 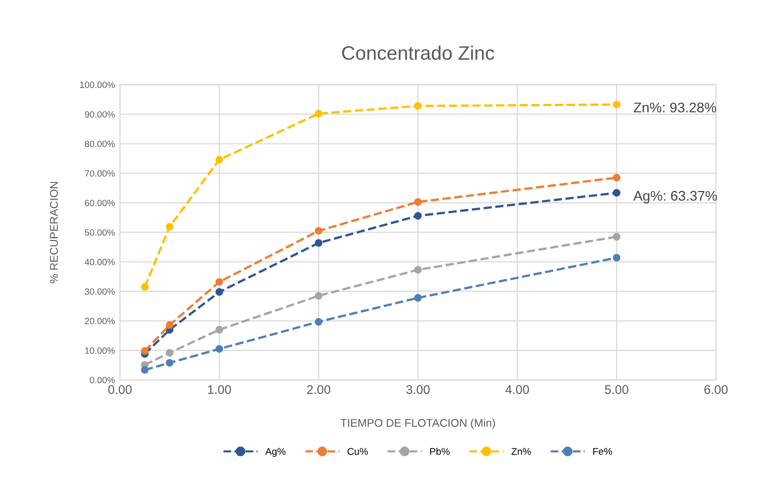 I want to click on y-tick-label: 30.00%, so click(x=99, y=291).